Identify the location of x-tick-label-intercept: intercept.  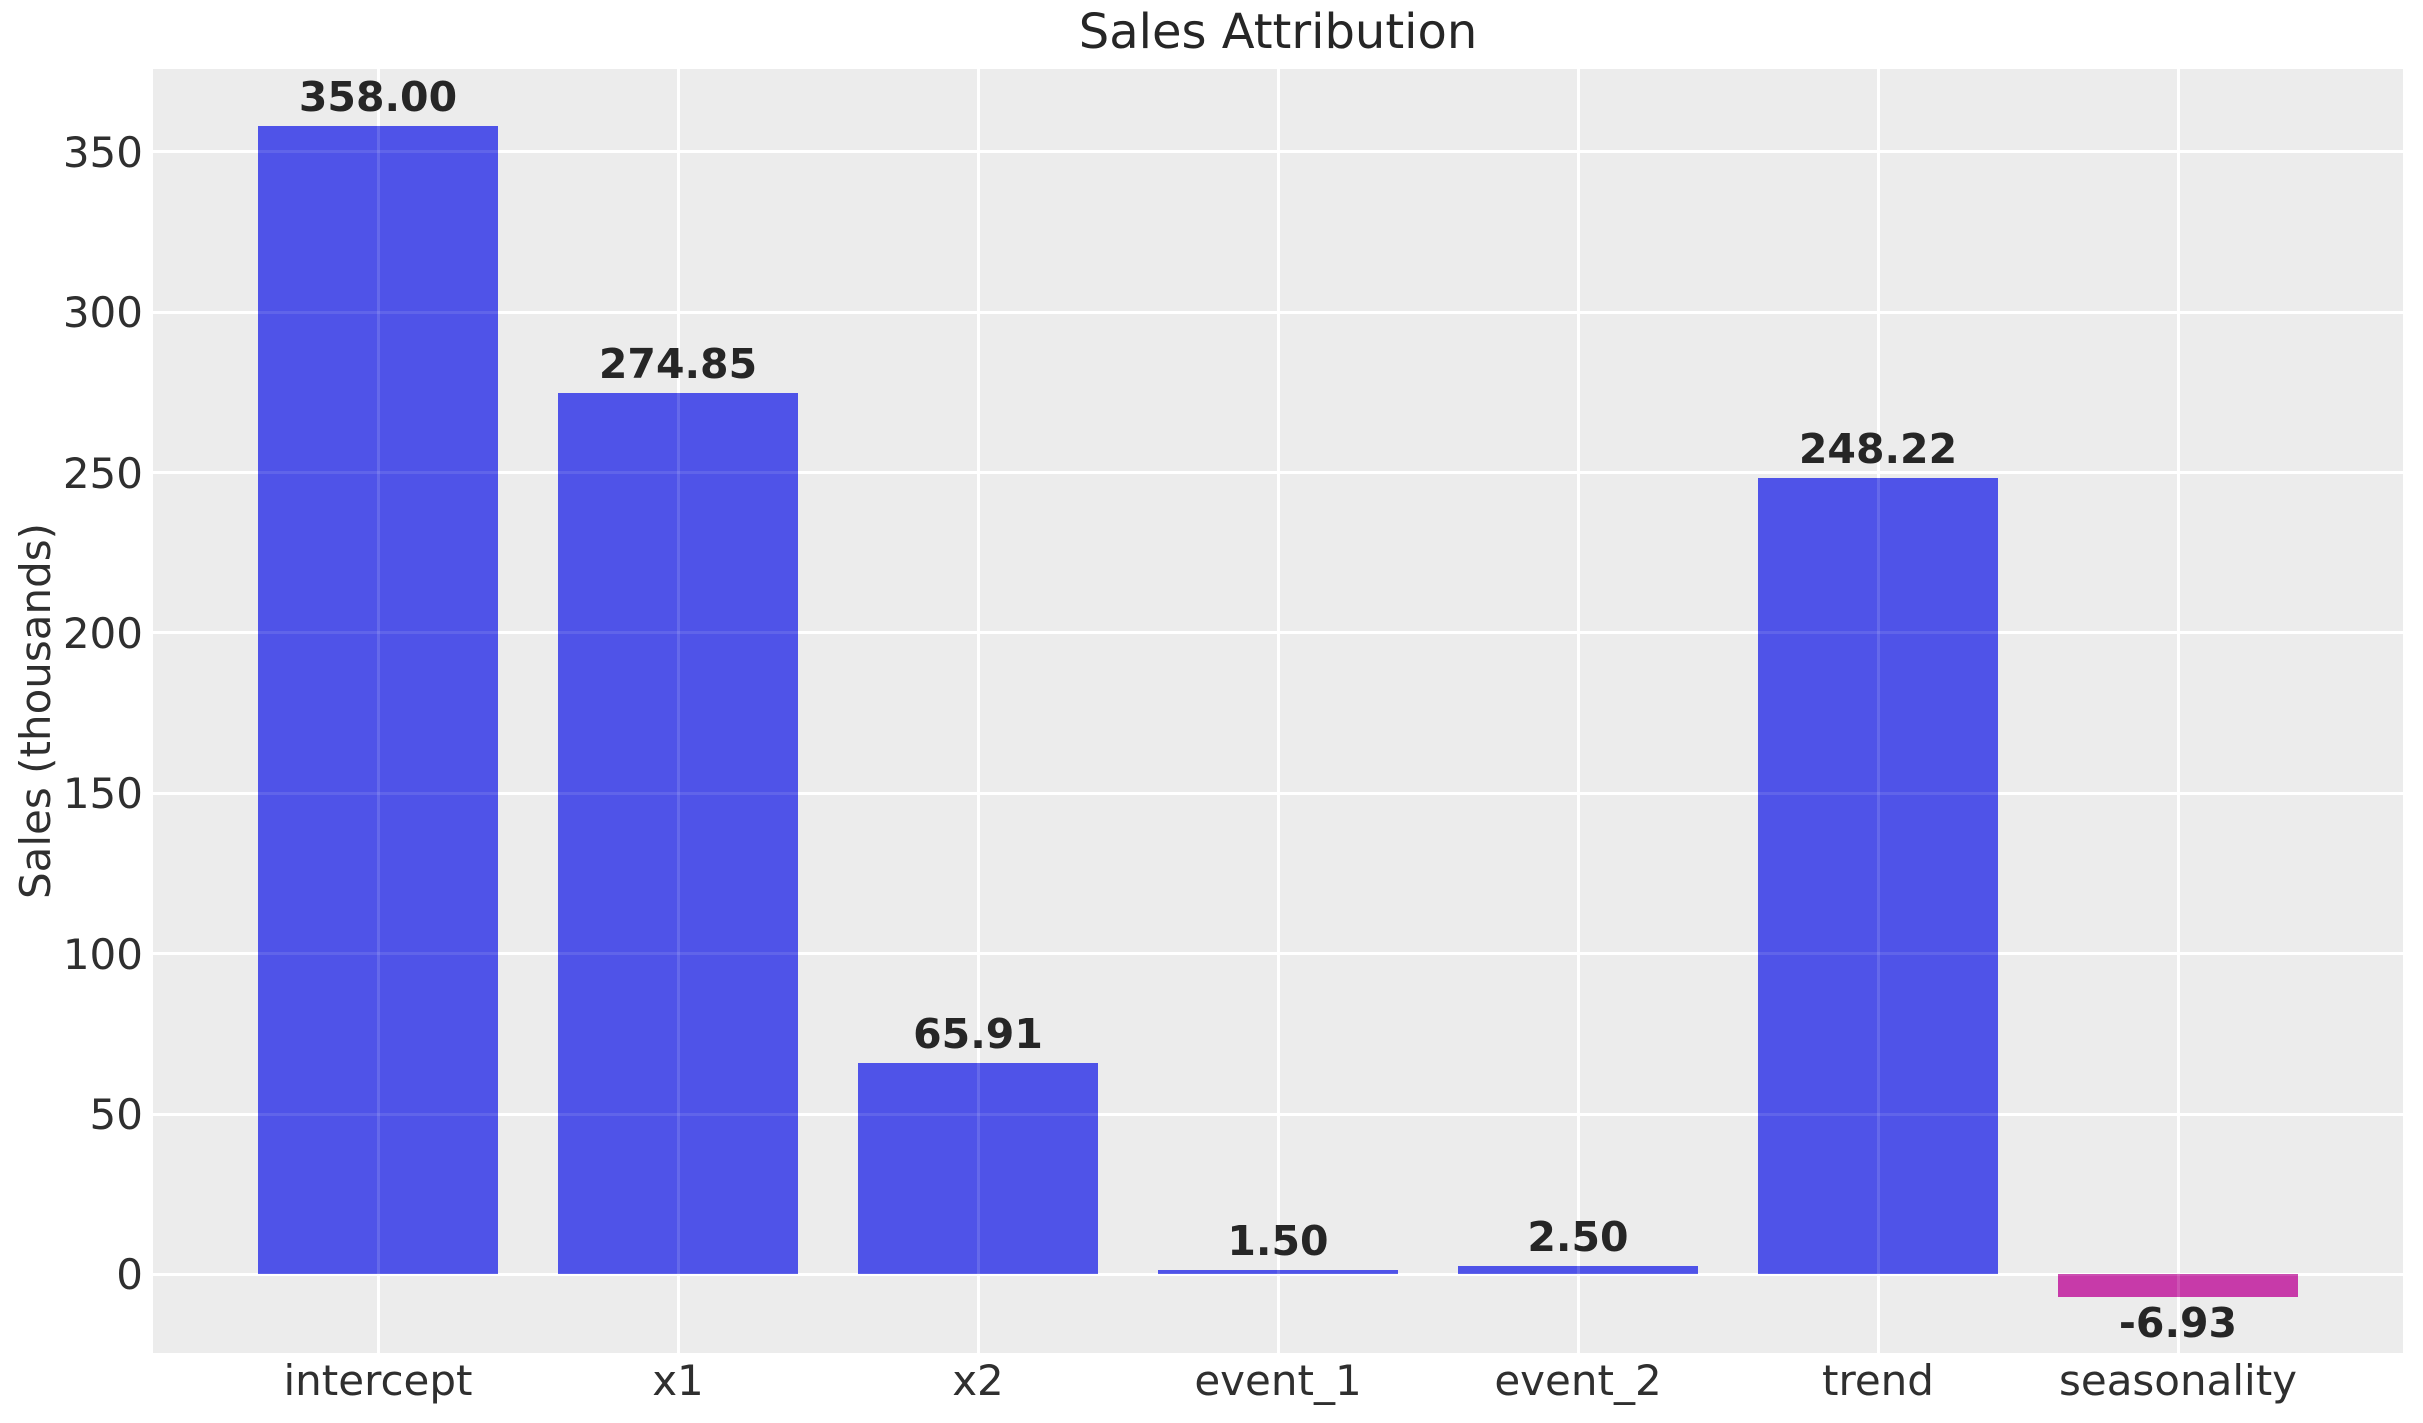
(378, 1380).